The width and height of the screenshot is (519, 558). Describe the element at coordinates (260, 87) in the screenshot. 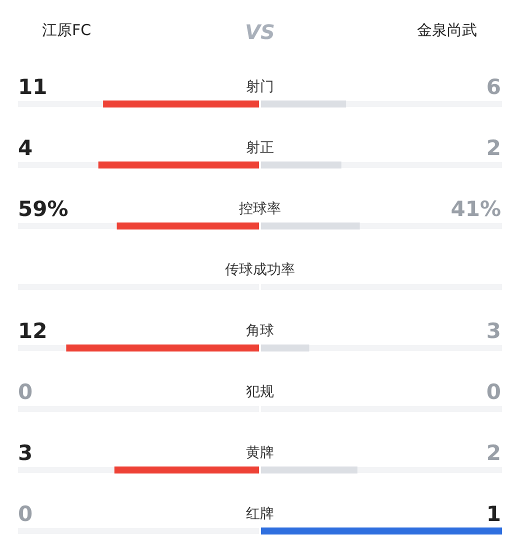

I see `category-label: 射门` at that location.